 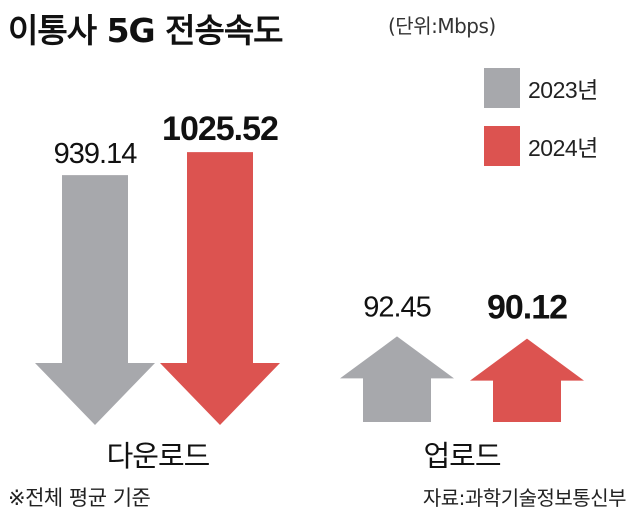 I want to click on category-label-0: 다운로드, so click(x=158, y=456).